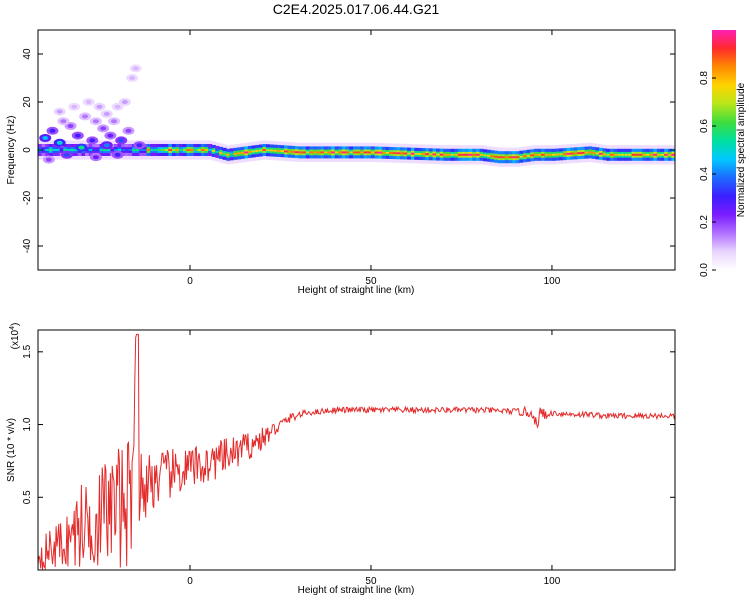 The width and height of the screenshot is (750, 600). Describe the element at coordinates (704, 222) in the screenshot. I see `colorbar-tick-label: 0.2` at that location.